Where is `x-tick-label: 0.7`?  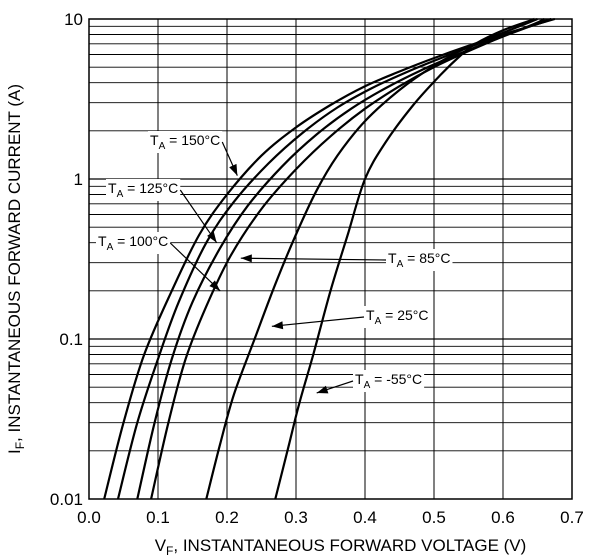 x-tick-label: 0.7 is located at coordinates (572, 517).